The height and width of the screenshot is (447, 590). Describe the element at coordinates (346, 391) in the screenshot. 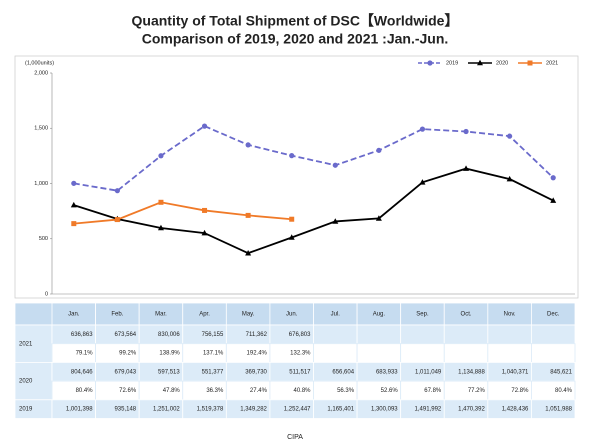

I see `ratio-text: 56.3%` at that location.